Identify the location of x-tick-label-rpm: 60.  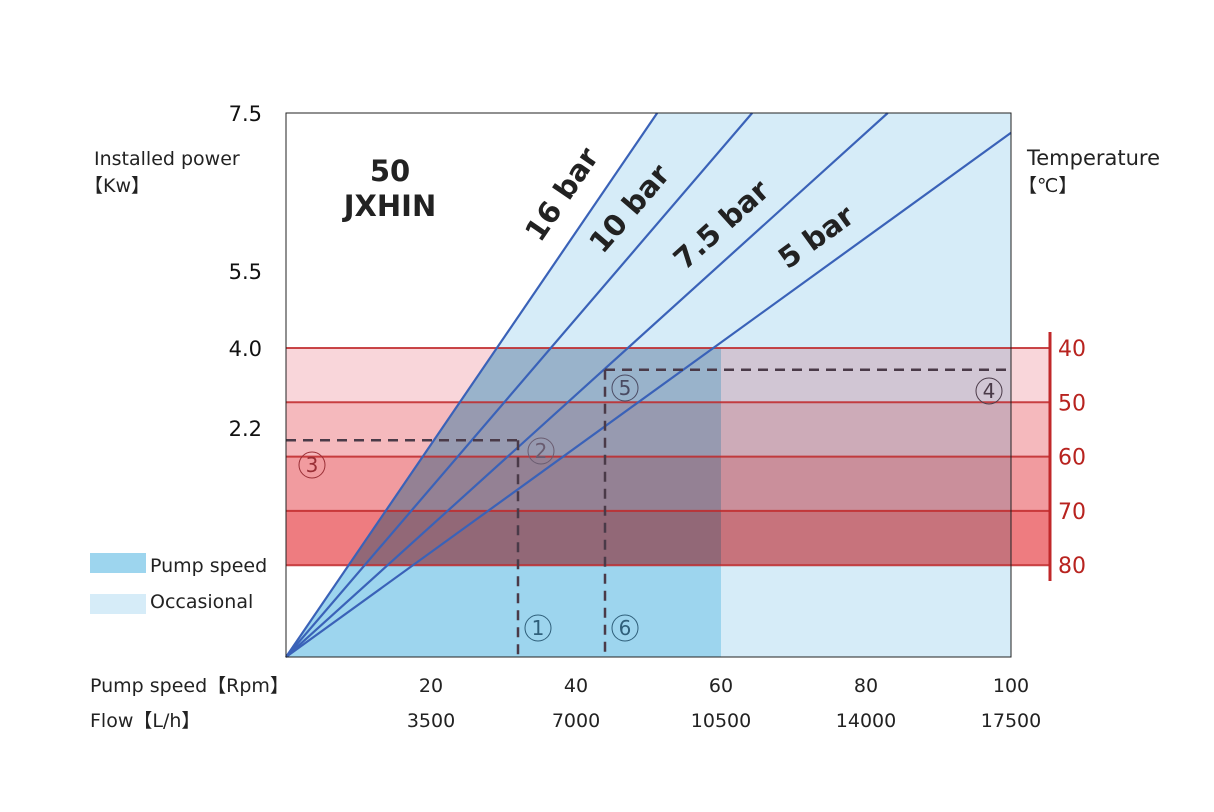
(721, 686).